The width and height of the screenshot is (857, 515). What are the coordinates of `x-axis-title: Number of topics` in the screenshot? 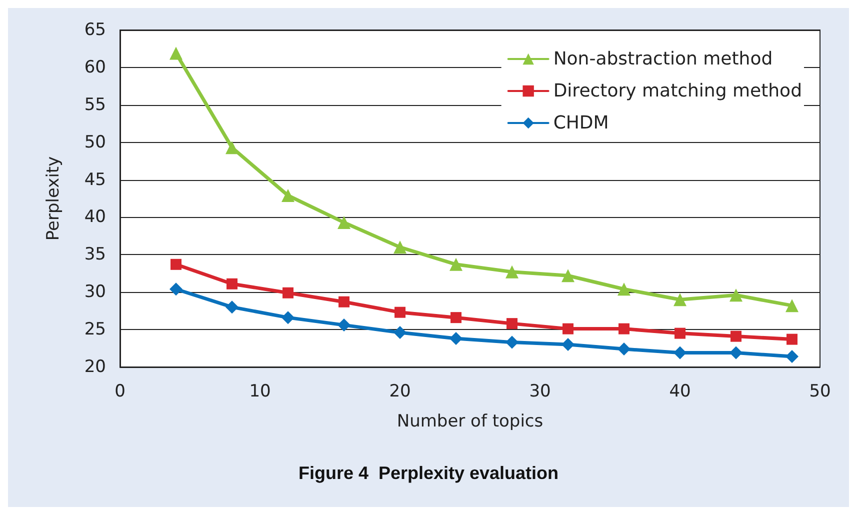 It's located at (470, 422).